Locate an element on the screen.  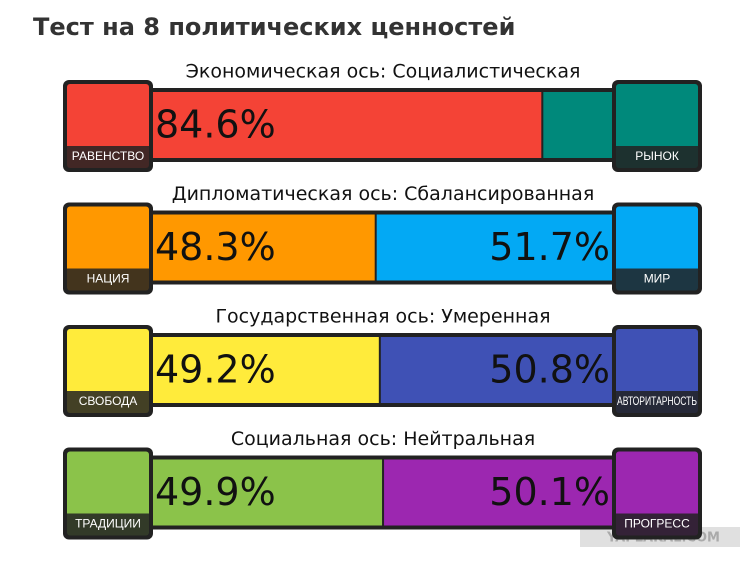
icon-label: НАЦИЯ is located at coordinates (108, 279).